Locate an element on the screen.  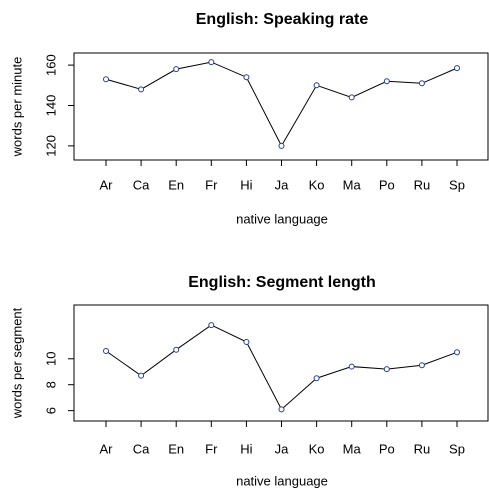
y-tick-label: 140 is located at coordinates (50, 106).